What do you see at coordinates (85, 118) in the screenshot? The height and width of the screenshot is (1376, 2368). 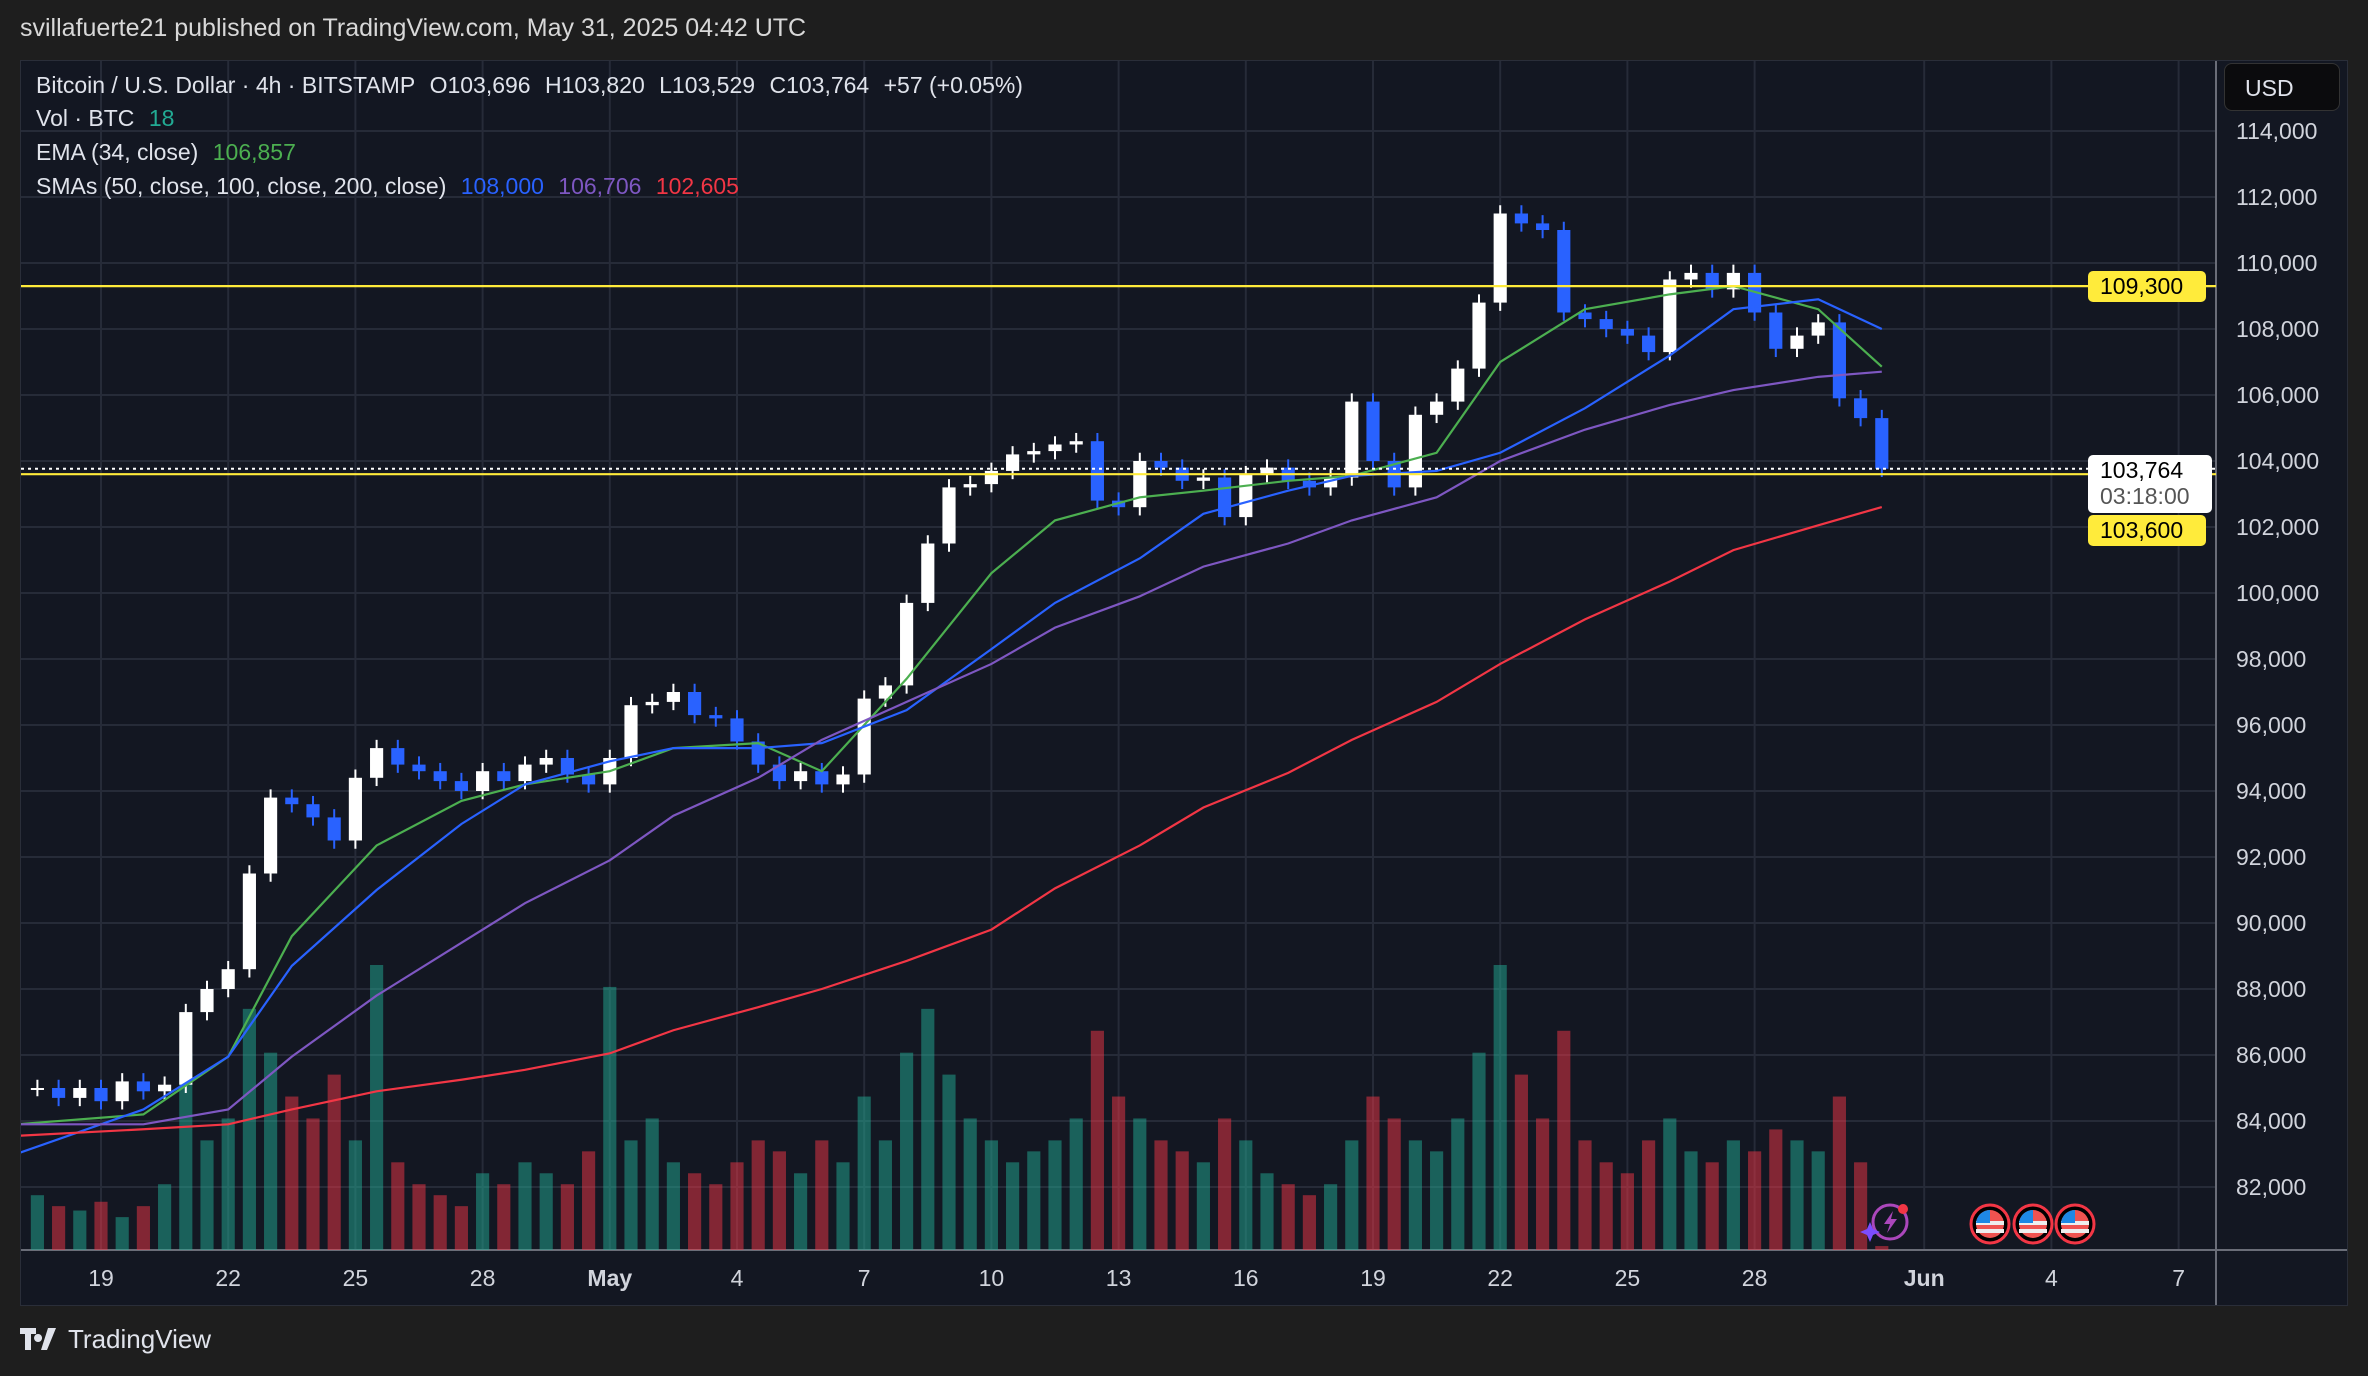 I see `volume-label: Vol · BTC` at bounding box center [85, 118].